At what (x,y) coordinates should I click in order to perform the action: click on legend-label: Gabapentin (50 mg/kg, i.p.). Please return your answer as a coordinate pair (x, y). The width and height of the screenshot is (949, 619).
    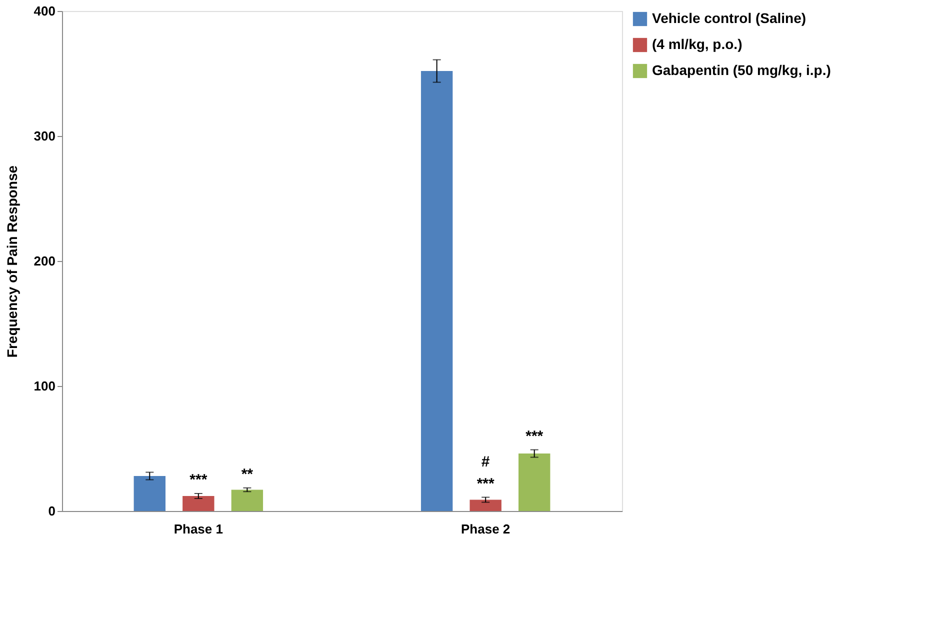
    Looking at the image, I should click on (741, 70).